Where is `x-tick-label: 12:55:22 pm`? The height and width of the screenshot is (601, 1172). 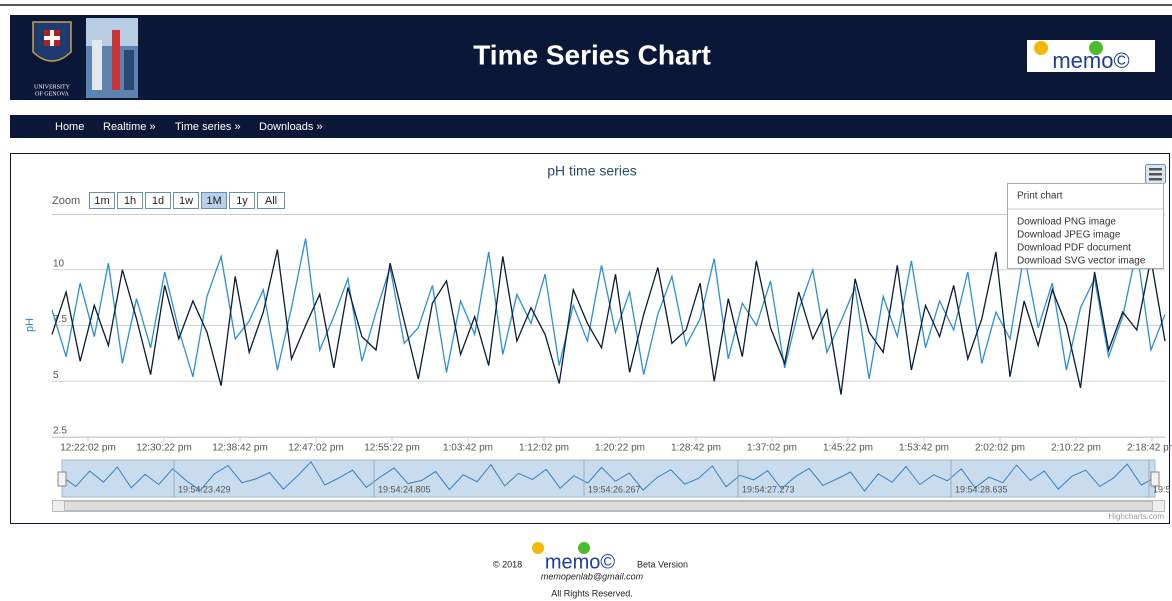 x-tick-label: 12:55:22 pm is located at coordinates (392, 448).